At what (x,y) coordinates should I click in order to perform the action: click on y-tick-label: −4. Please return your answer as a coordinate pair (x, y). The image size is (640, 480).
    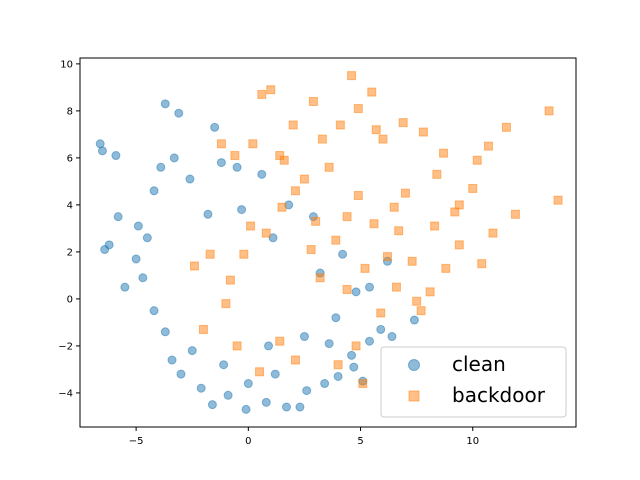
    Looking at the image, I should click on (65, 393).